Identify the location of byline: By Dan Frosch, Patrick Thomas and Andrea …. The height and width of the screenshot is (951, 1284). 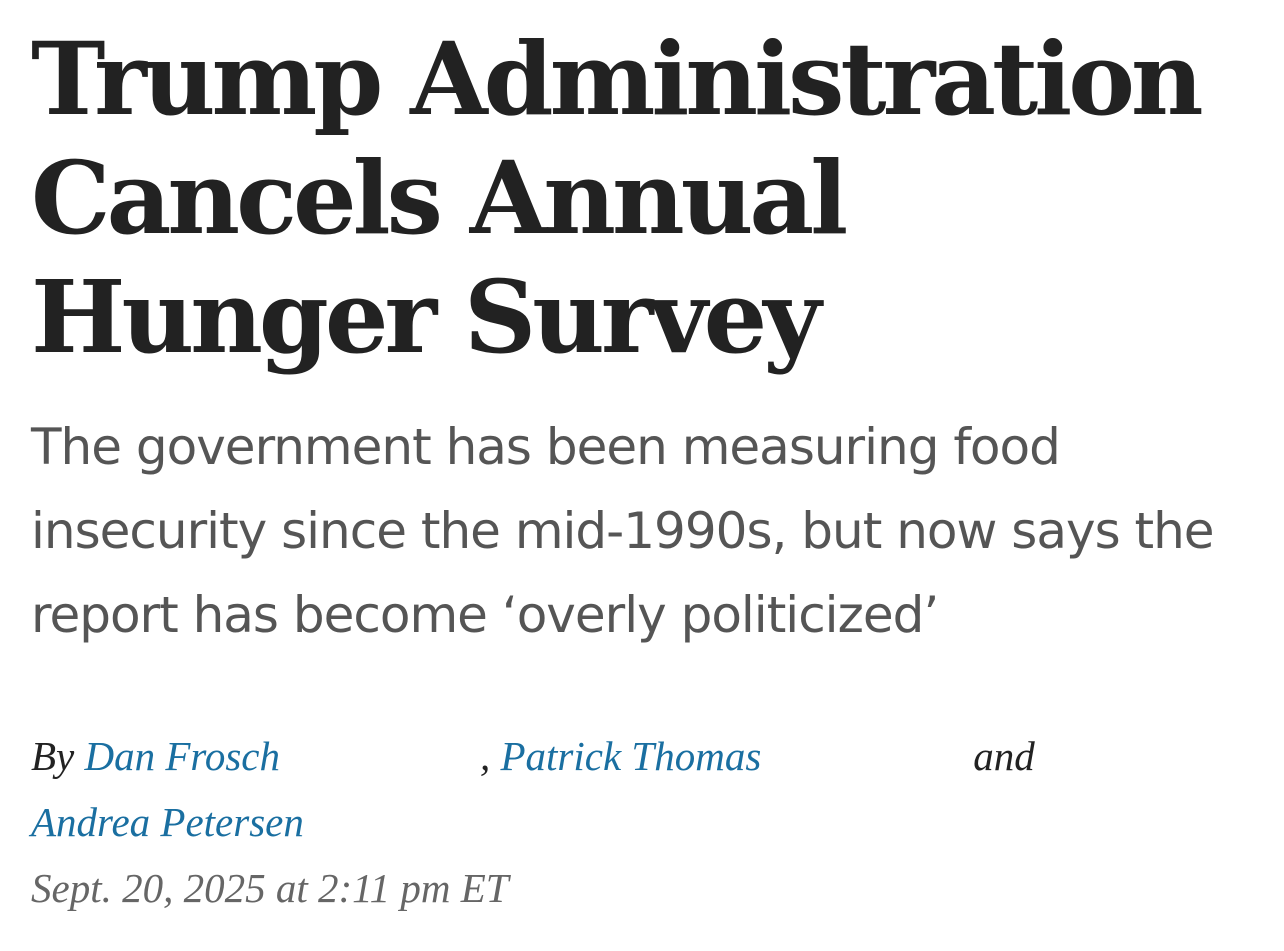
(591, 789).